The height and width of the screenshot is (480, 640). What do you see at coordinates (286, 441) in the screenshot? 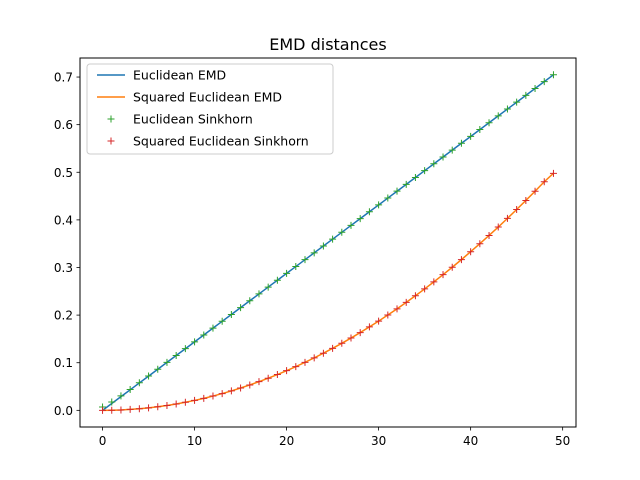
I see `x-tick-label: 20` at bounding box center [286, 441].